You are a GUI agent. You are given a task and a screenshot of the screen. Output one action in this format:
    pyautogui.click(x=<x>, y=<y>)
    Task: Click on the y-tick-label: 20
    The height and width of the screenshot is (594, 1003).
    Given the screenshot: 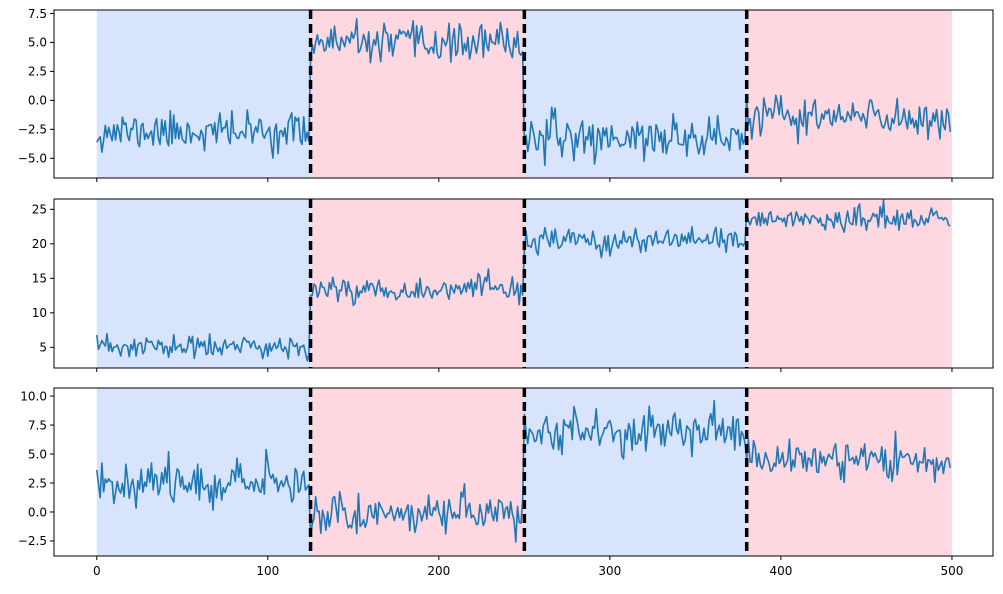 What is the action you would take?
    pyautogui.click(x=39, y=244)
    